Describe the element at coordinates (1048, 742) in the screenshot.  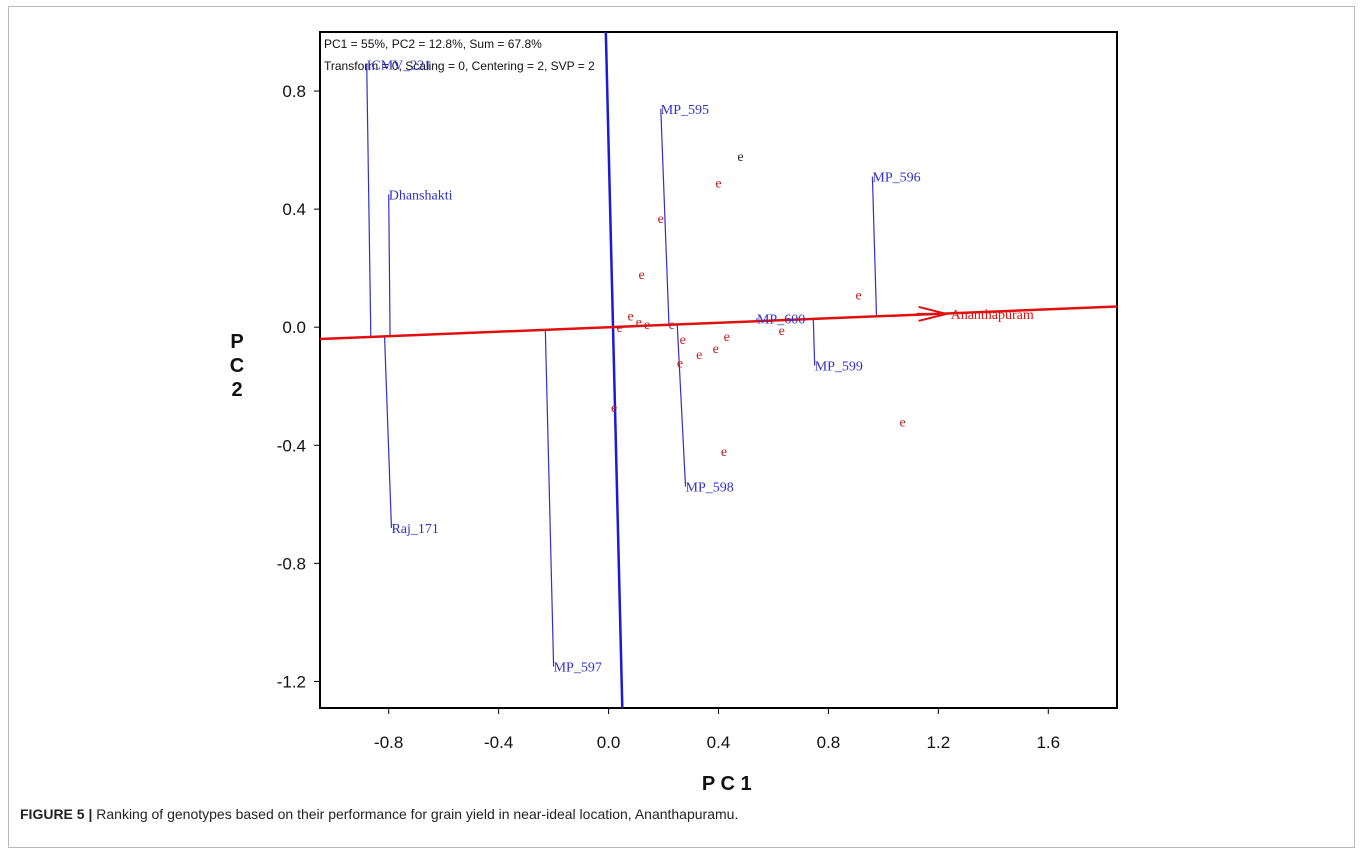
I see `x-tick-label: 1.6` at that location.